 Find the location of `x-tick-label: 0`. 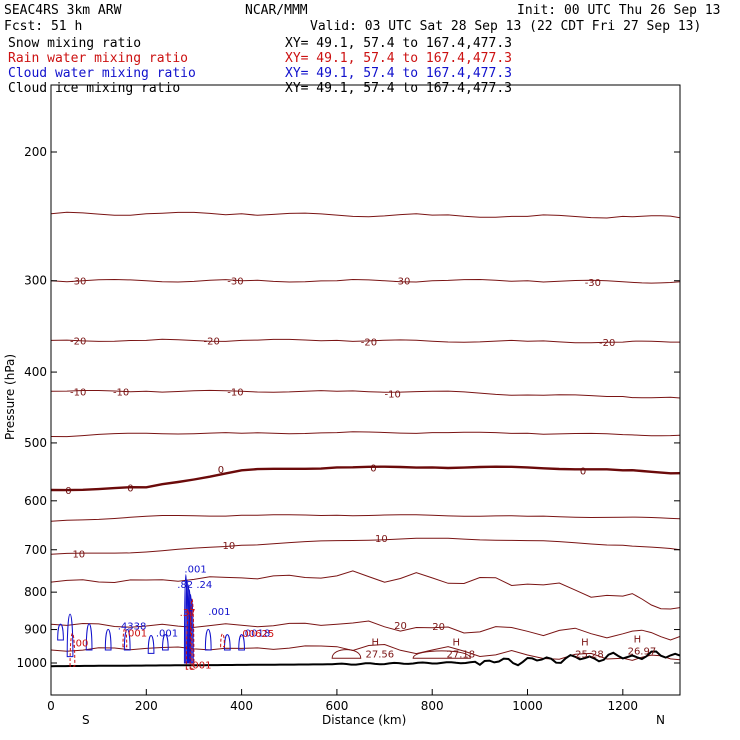

x-tick-label: 0 is located at coordinates (51, 706).